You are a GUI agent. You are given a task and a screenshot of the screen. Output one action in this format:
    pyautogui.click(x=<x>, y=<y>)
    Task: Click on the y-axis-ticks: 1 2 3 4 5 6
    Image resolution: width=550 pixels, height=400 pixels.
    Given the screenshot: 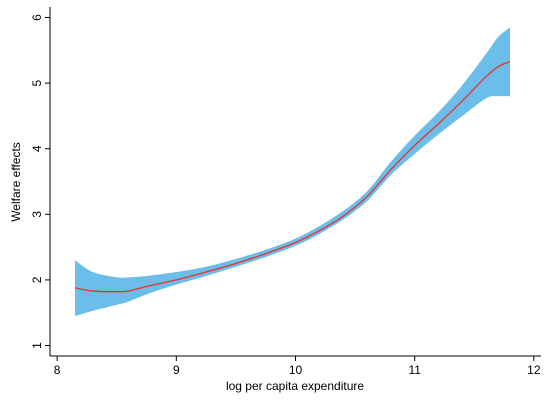 What is the action you would take?
    pyautogui.click(x=40, y=181)
    